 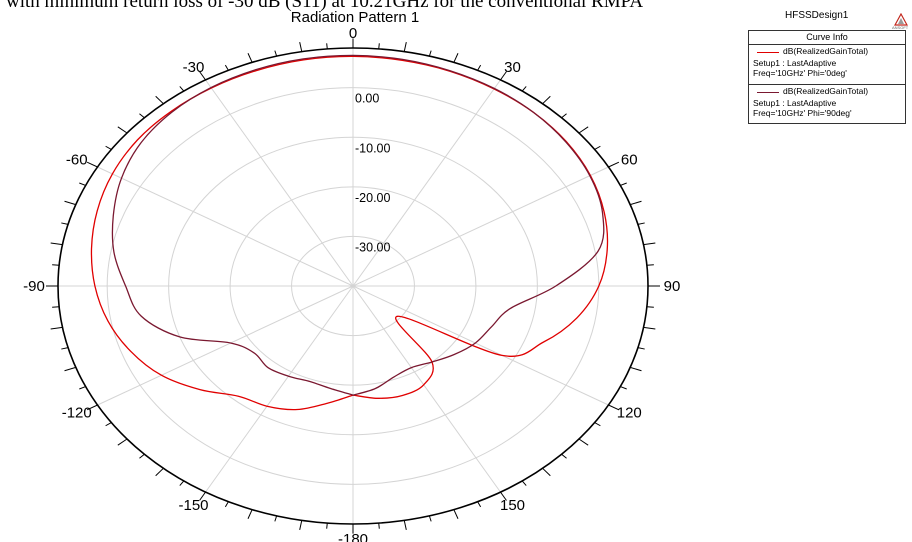 I want to click on chart-title: Radiation Pattern 1, so click(x=355, y=17).